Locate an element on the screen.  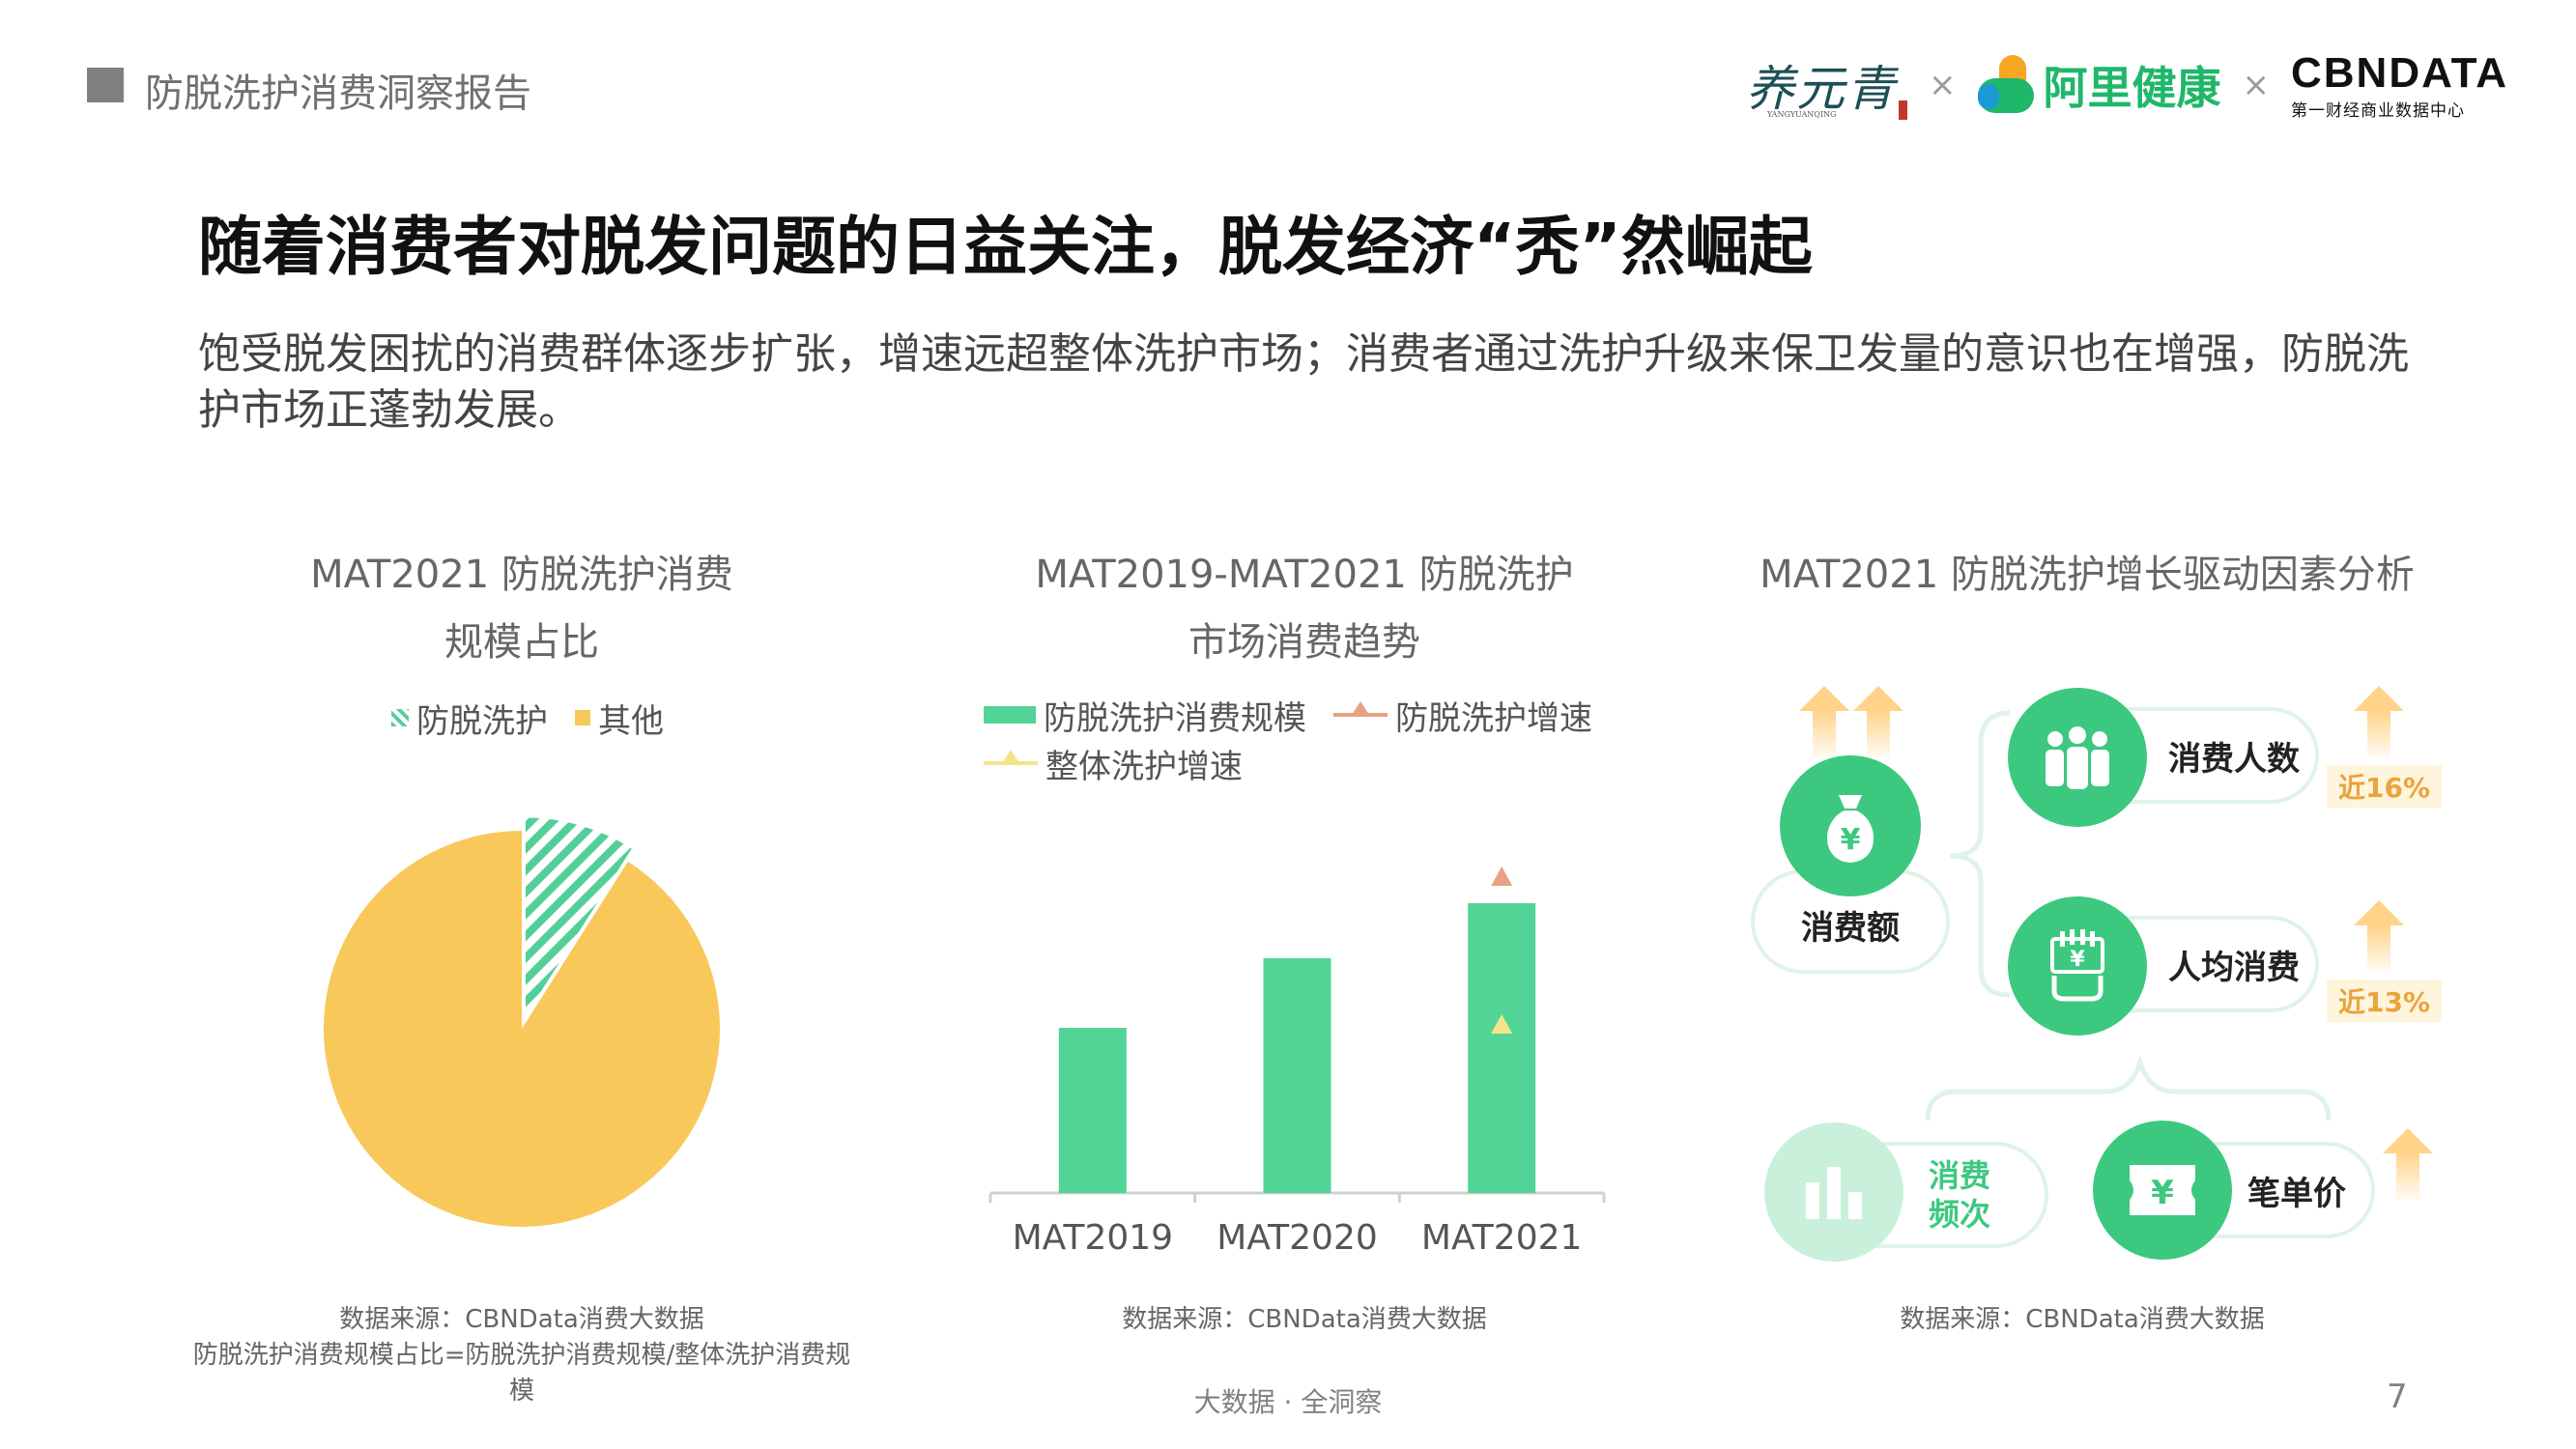
pie-legend-item: 其他 is located at coordinates (620, 718).